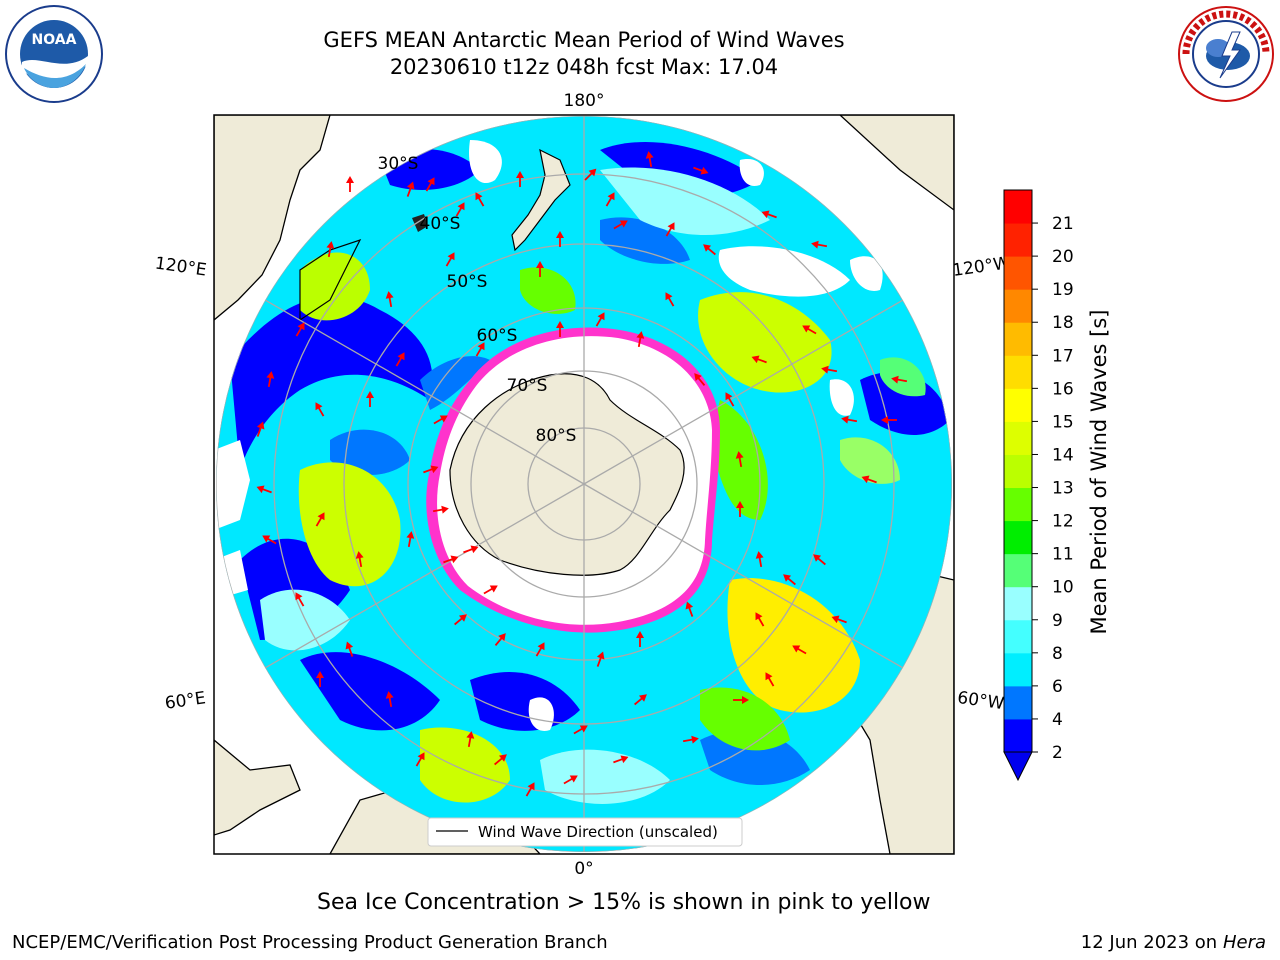 This screenshot has width=1280, height=960. What do you see at coordinates (497, 336) in the screenshot?
I see `lat-label-60s: 60°S` at bounding box center [497, 336].